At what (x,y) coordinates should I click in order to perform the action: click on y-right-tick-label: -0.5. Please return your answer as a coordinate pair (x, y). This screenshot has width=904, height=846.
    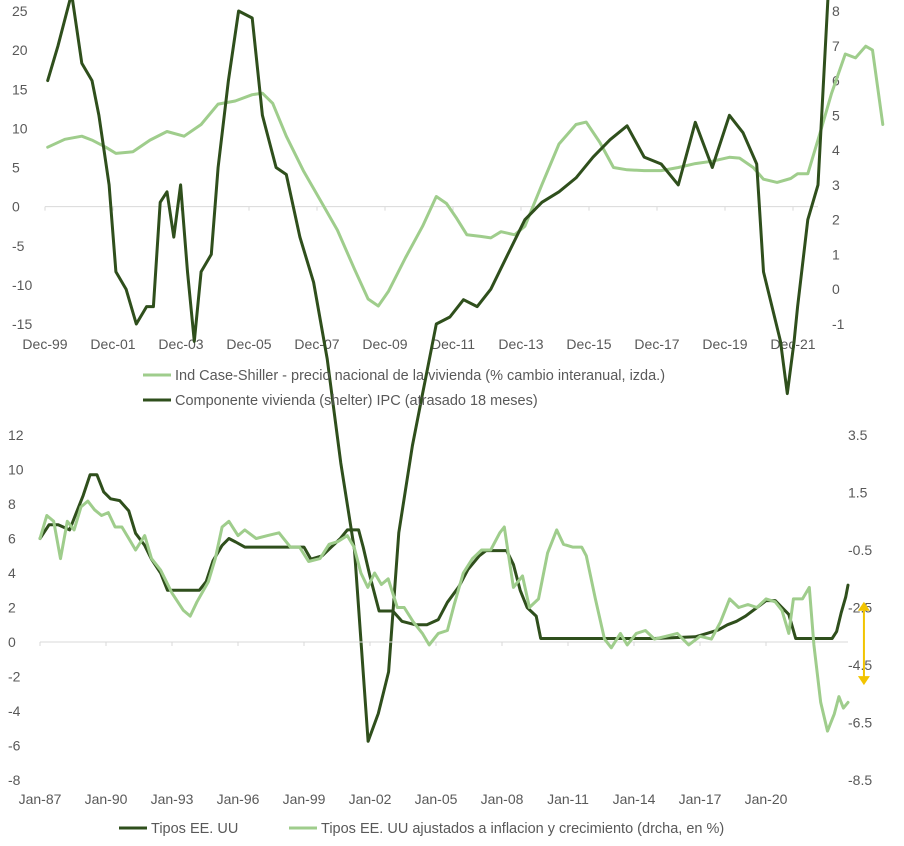
    Looking at the image, I should click on (860, 550).